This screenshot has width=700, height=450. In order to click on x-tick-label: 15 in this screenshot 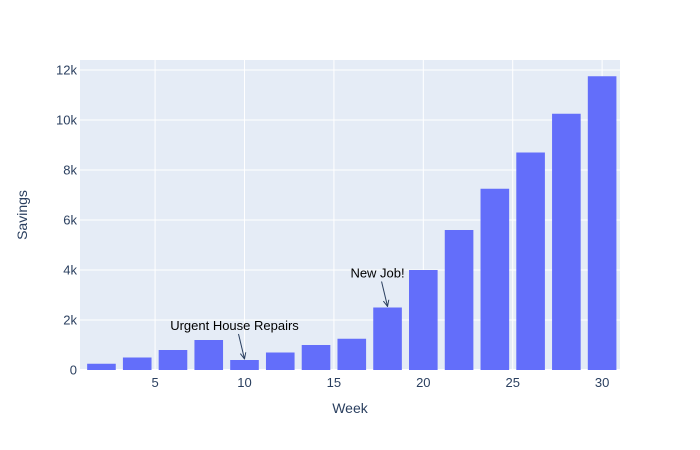, I will do `click(334, 382)`.